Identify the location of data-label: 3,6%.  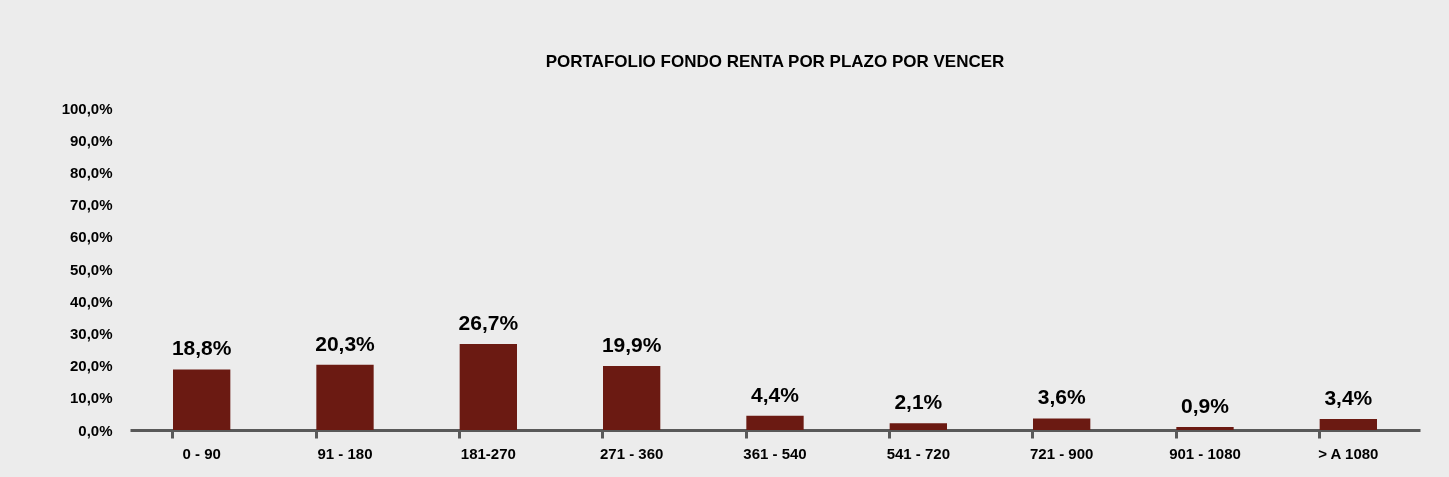
(1061, 397).